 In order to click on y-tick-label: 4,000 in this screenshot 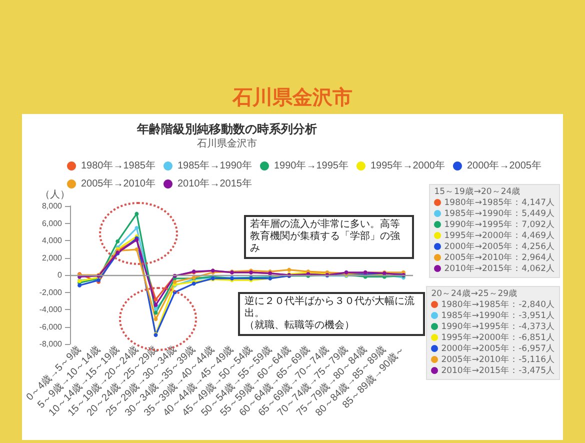, I will do `click(52, 240)`.